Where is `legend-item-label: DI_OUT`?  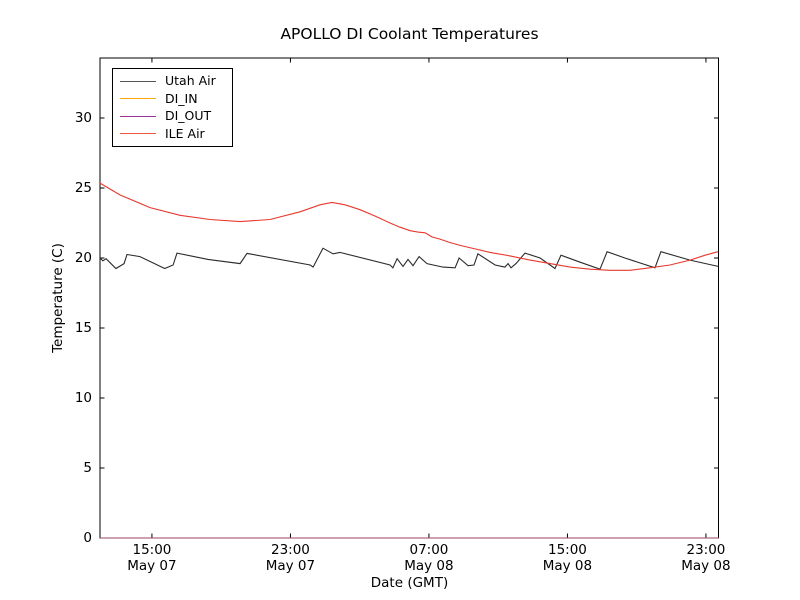
legend-item-label: DI_OUT is located at coordinates (188, 116).